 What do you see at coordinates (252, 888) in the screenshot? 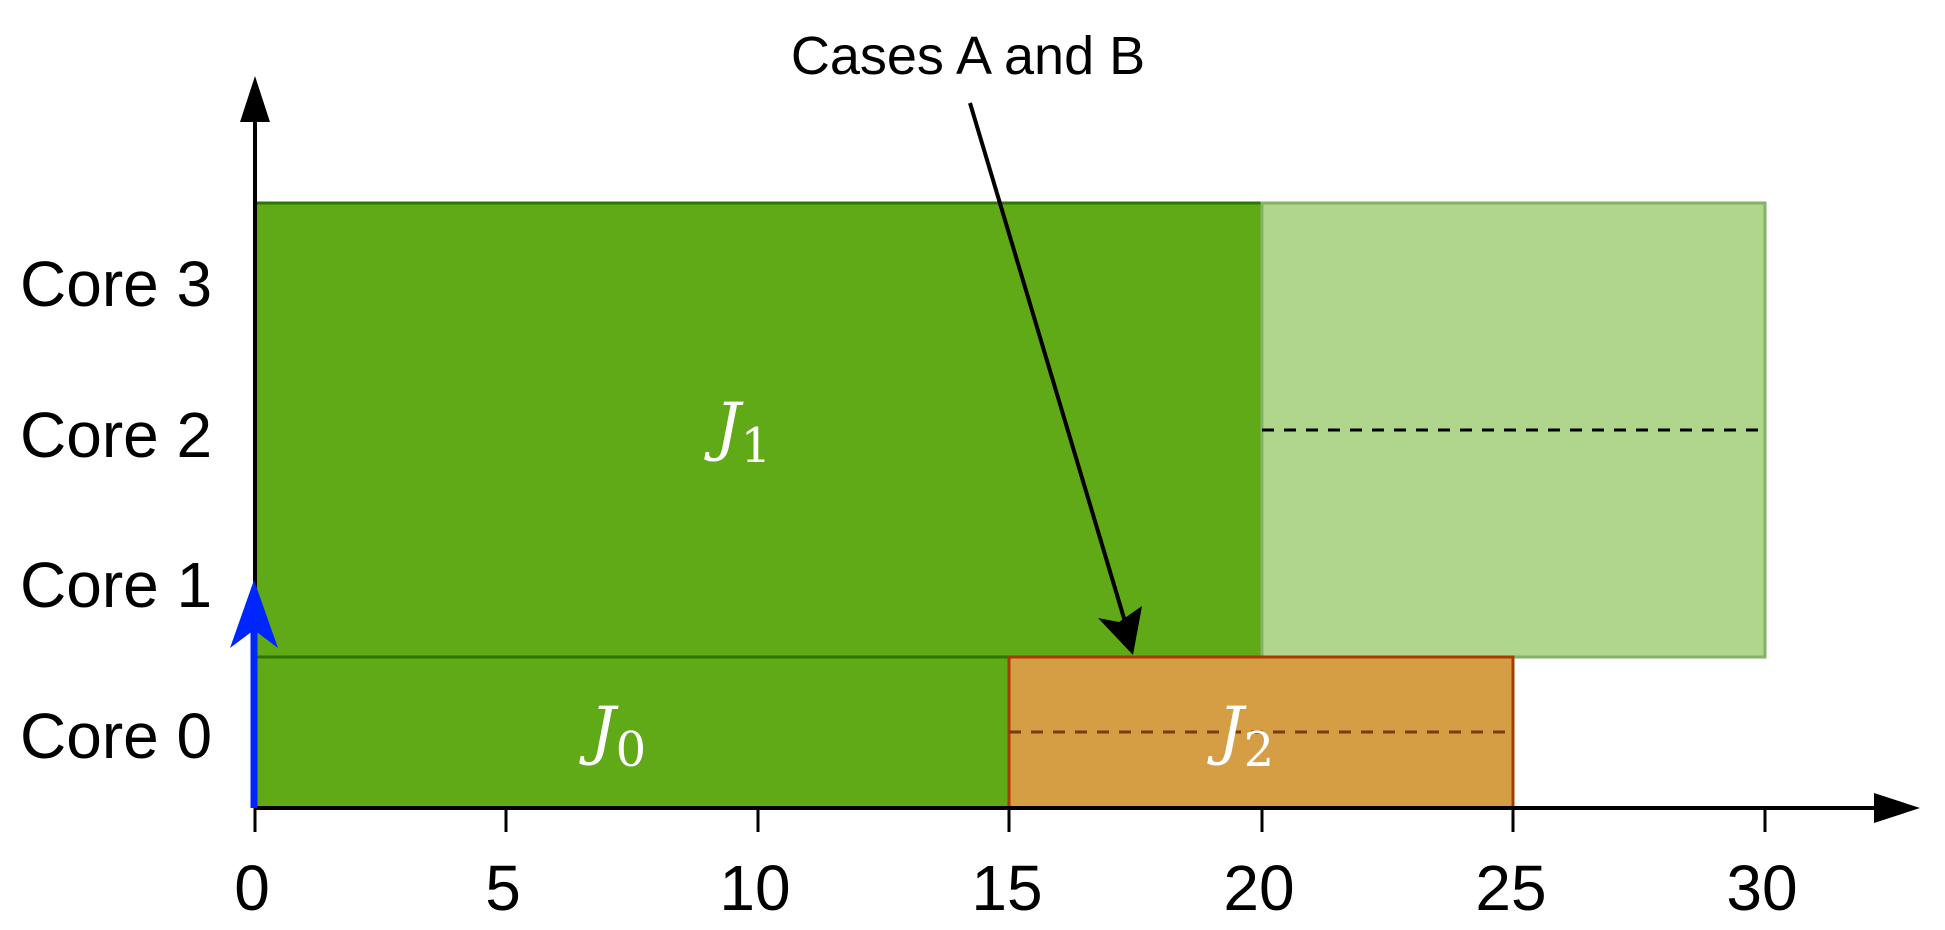
I see `x-tick-label: 0` at bounding box center [252, 888].